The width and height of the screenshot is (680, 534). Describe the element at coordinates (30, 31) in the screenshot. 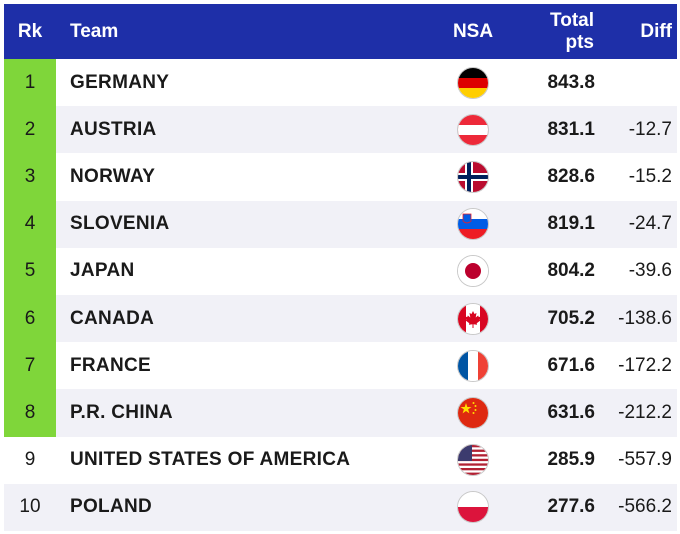

I see `header-rank: Rk` at that location.